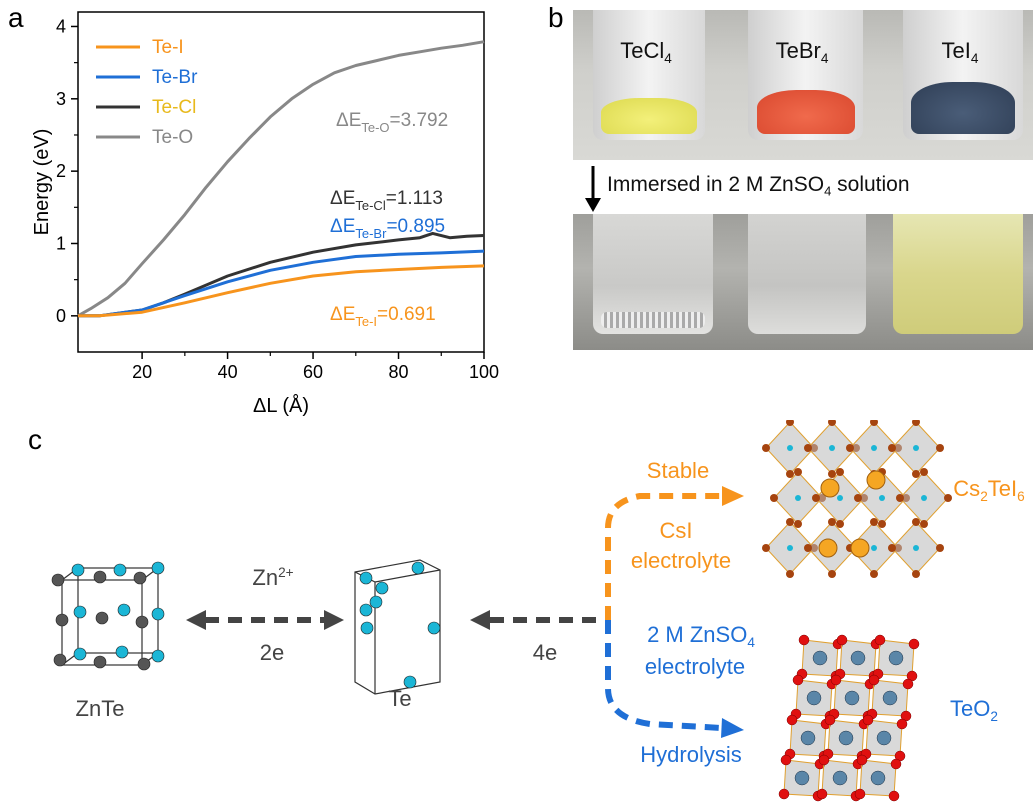  I want to click on y-tick-label: 2, so click(61, 171).